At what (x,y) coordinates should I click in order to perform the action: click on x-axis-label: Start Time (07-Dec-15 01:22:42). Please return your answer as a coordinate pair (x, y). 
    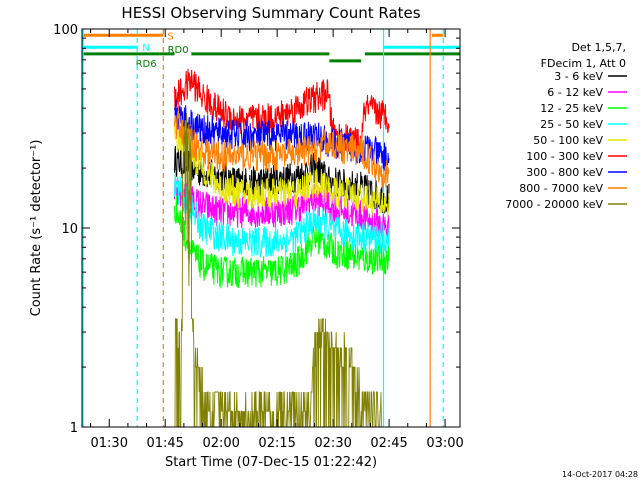
    Looking at the image, I should click on (271, 462).